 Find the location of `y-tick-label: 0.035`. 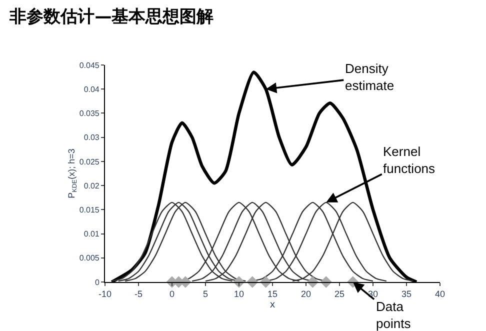

y-tick-label: 0.035 is located at coordinates (89, 113).